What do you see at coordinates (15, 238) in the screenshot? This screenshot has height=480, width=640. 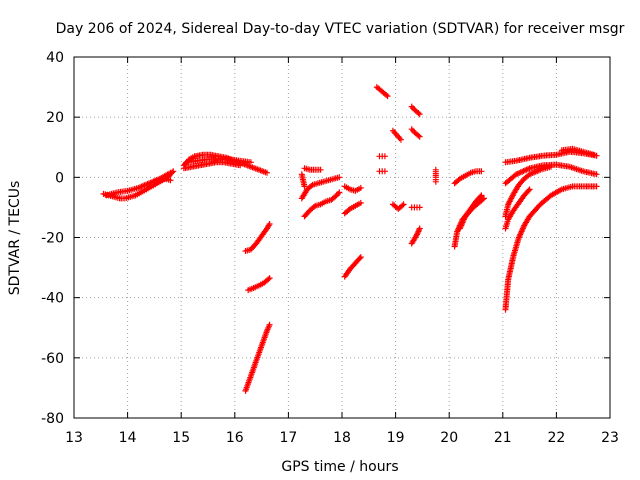 I see `y-axis-label: SDTVAR / TECUs` at bounding box center [15, 238].